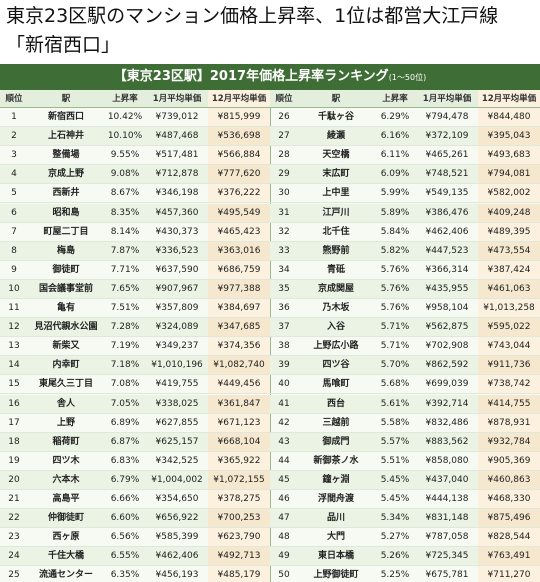 The width and height of the screenshot is (540, 582). Describe the element at coordinates (125, 289) in the screenshot. I see `rate: 7.65%` at that location.